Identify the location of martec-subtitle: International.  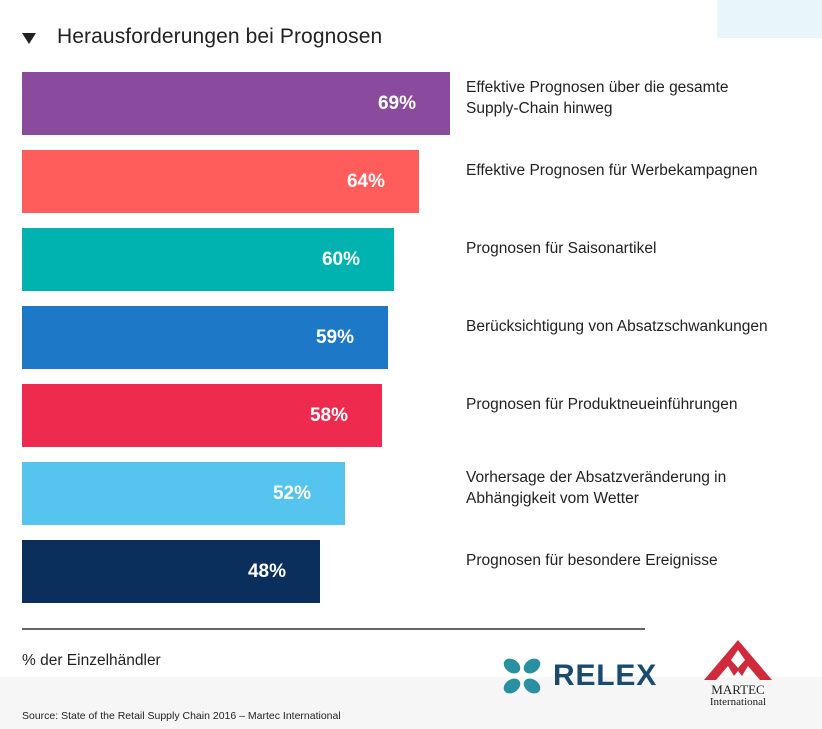
(738, 702).